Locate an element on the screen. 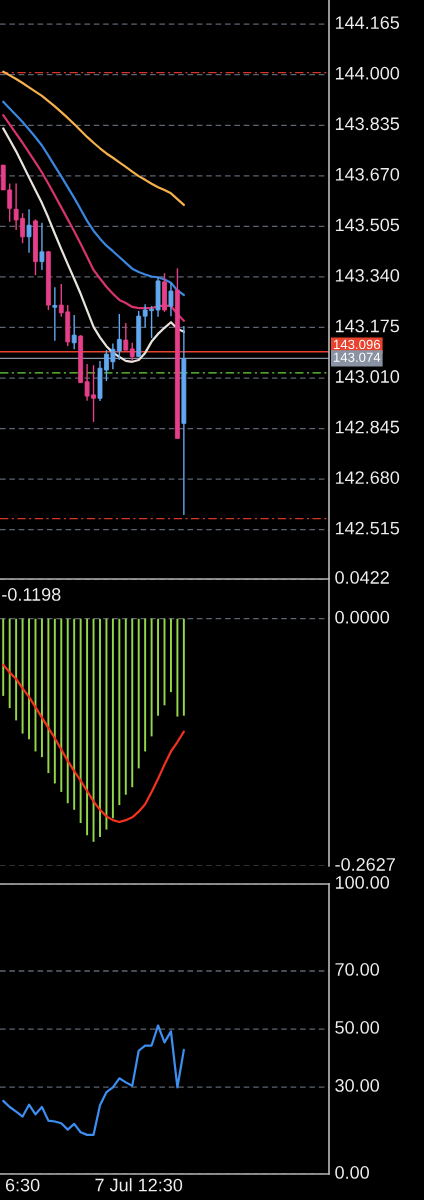 The image size is (424, 1200). x-tick-label: 7 Jul 12:30 is located at coordinates (139, 1185).